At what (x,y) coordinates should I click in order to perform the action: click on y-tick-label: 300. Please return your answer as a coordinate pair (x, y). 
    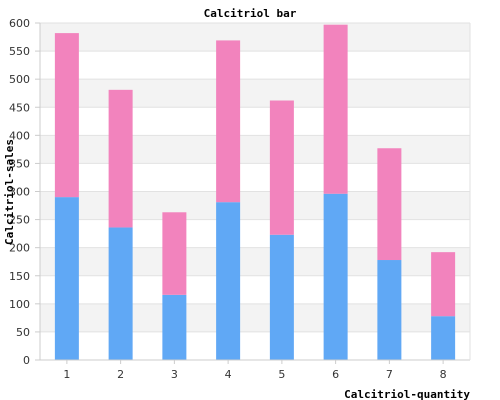
    Looking at the image, I should click on (19, 192).